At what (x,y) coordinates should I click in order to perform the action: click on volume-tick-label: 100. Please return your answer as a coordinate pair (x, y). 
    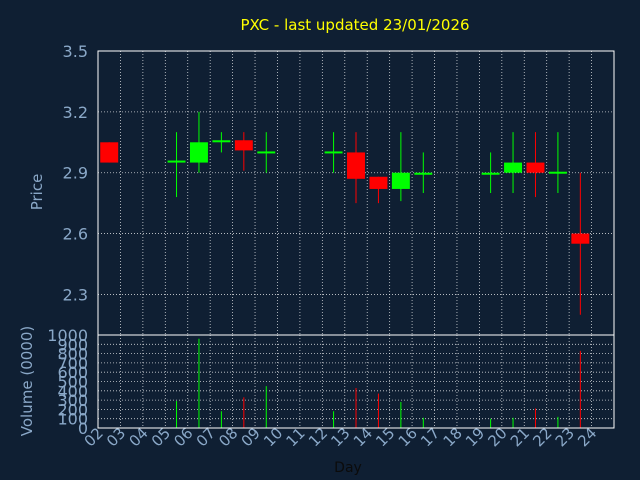
    Looking at the image, I should click on (72, 419).